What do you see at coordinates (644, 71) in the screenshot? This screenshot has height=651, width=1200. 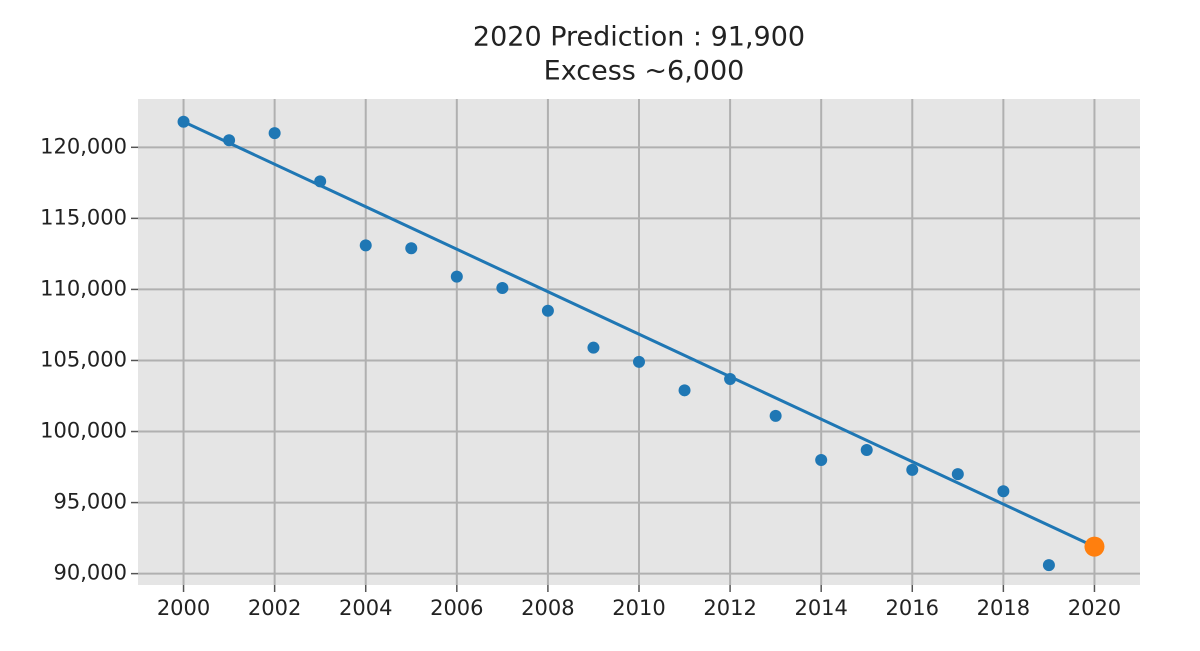 I see `chart-subtitle: Excess ~6,000` at bounding box center [644, 71].